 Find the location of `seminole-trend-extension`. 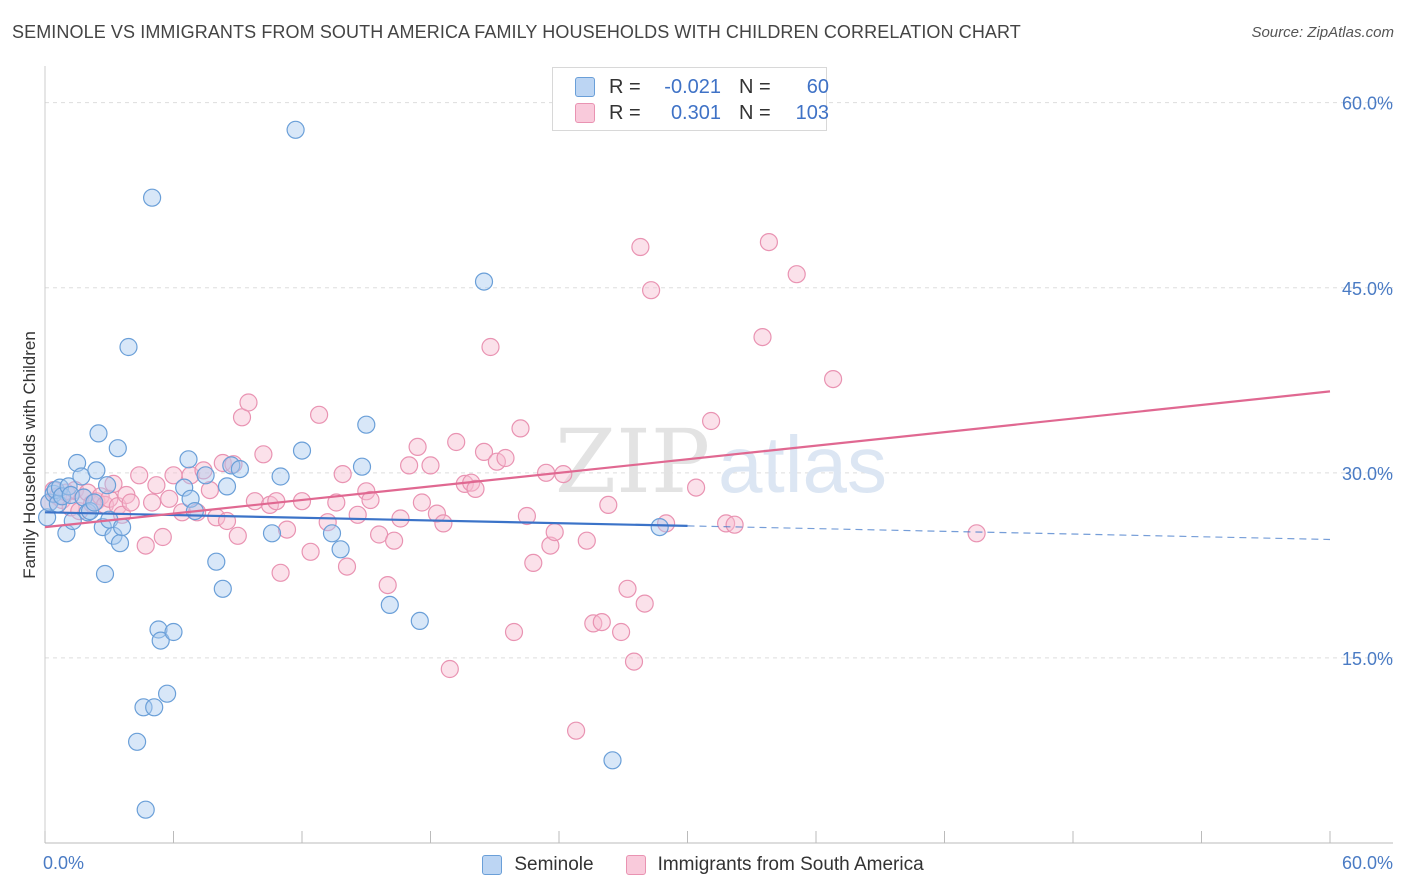

seminole-trend-extension is located at coordinates (1009, 533).